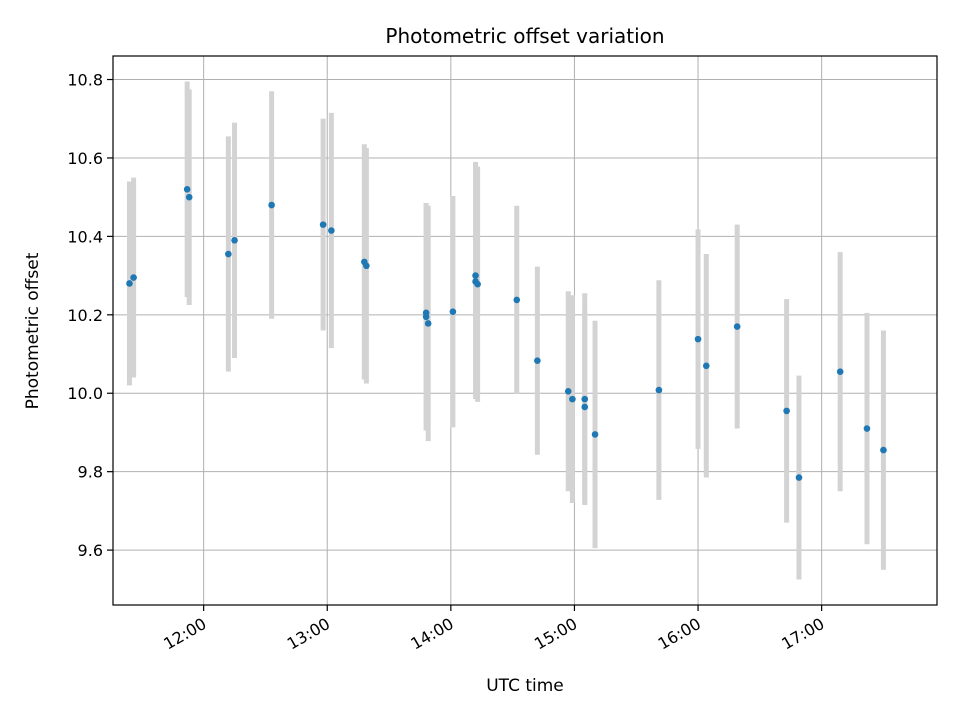 Image resolution: width=960 pixels, height=720 pixels. What do you see at coordinates (85, 236) in the screenshot?
I see `y-tick-label: 10.4` at bounding box center [85, 236].